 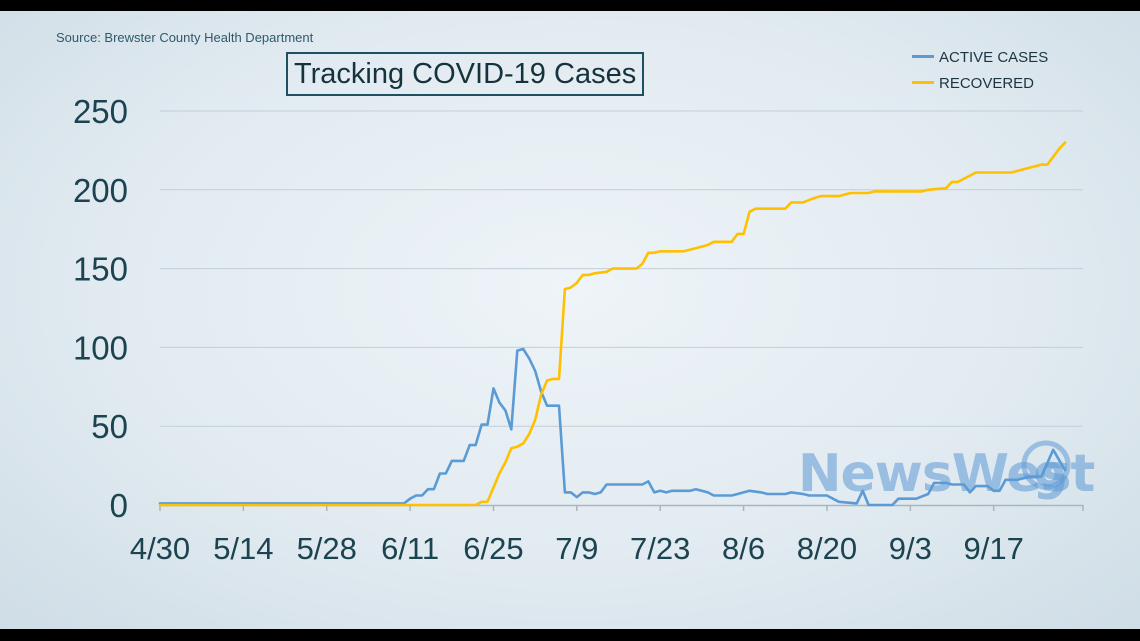 I want to click on logo-wordmark: NewsWest, so click(x=946, y=474).